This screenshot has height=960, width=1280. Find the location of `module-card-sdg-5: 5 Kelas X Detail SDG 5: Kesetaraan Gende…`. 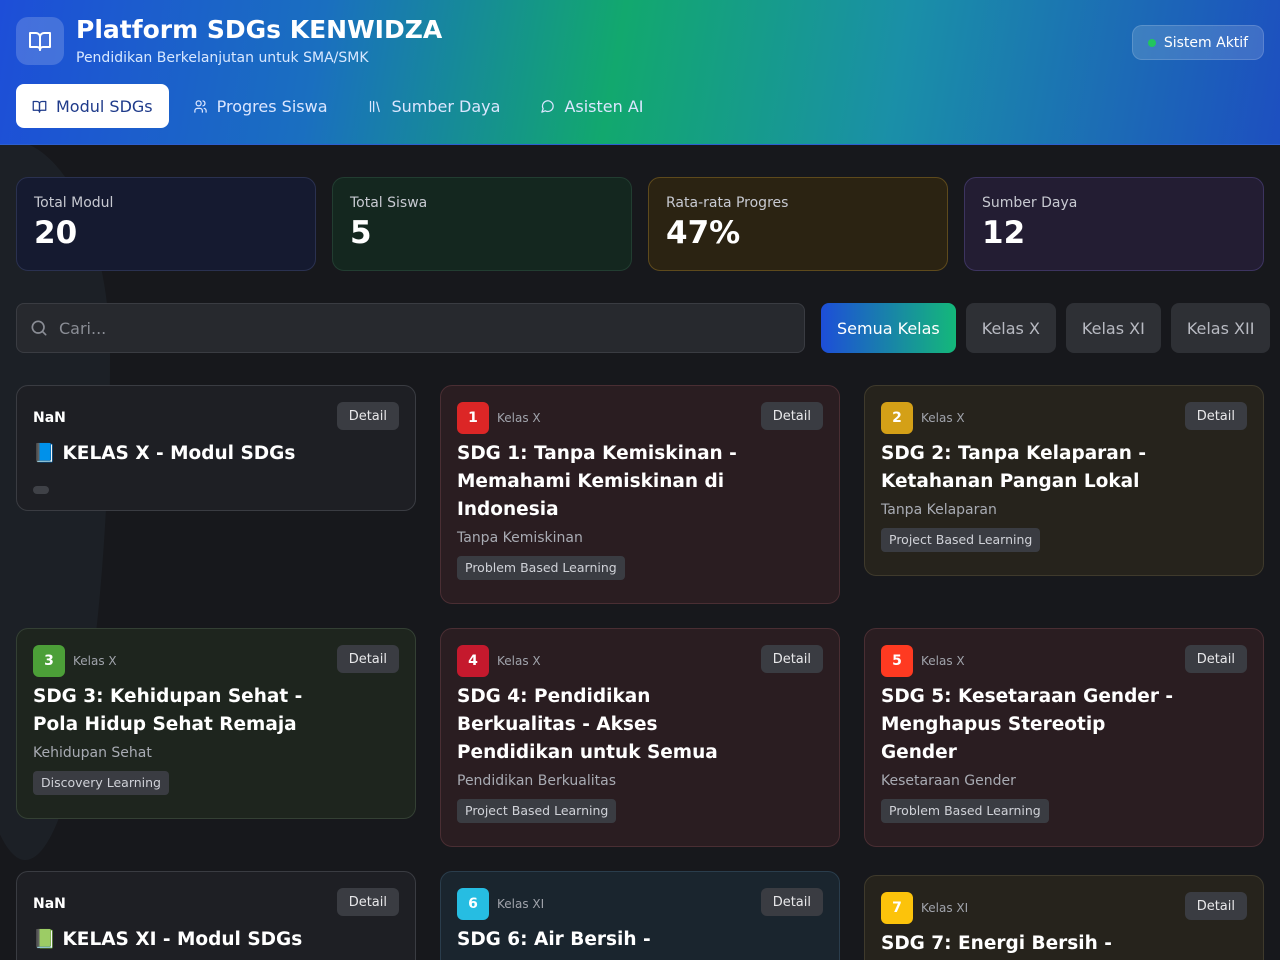

module-card-sdg-5: 5 Kelas X Detail SDG 5: Kesetaraan Gende… is located at coordinates (1064, 737).